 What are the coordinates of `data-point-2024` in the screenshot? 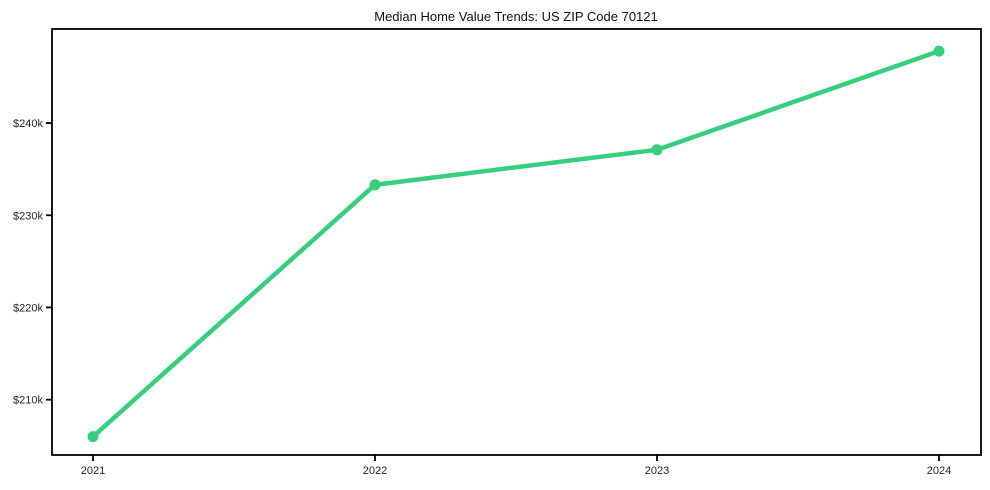 It's located at (939, 51).